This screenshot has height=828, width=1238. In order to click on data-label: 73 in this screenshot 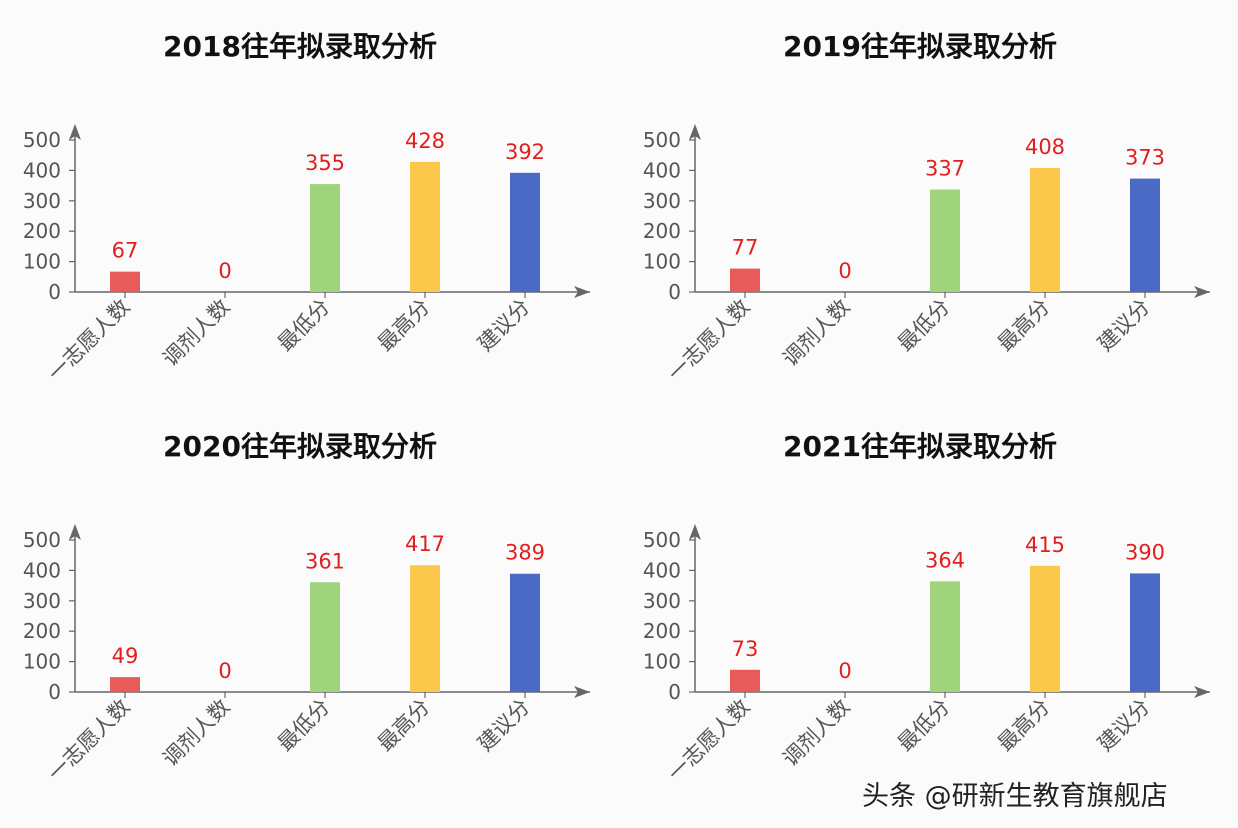, I will do `click(745, 649)`.